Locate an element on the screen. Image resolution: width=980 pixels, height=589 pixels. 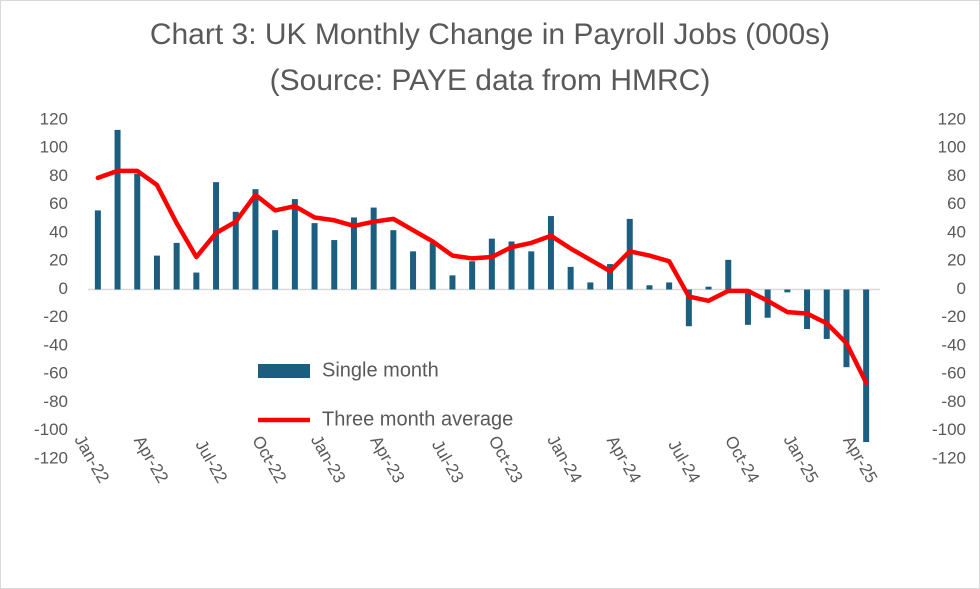
y-tick-label: -40 is located at coordinates (55, 344).